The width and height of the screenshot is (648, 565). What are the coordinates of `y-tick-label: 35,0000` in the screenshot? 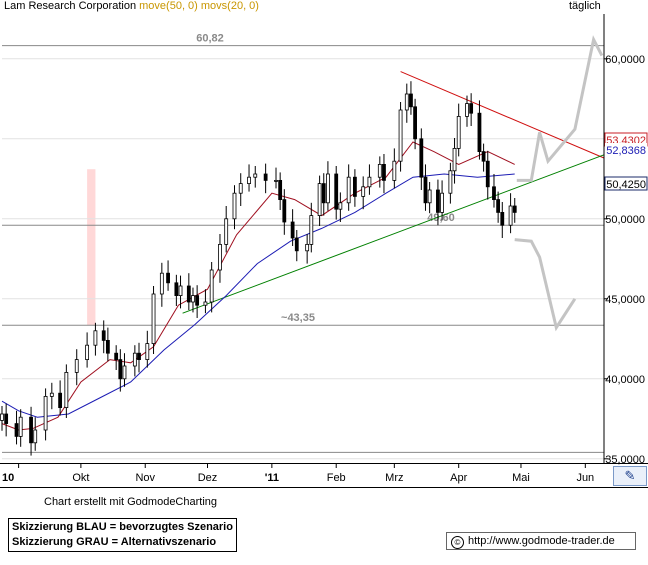 It's located at (625, 460).